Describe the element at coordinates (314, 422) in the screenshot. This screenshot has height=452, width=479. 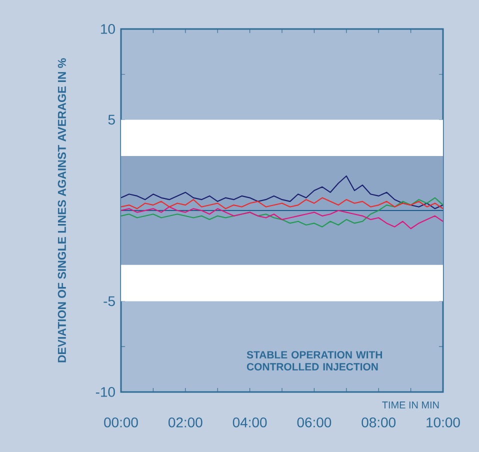
I see `x-tick-label: 06:00` at that location.